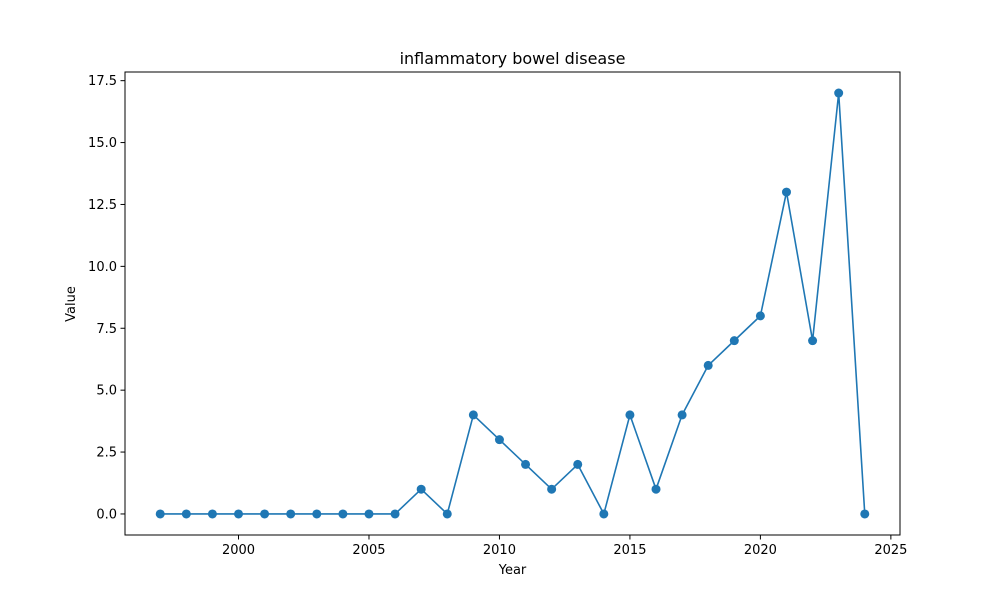 The height and width of the screenshot is (600, 1000). I want to click on x-axis: 2000 2005 2010 2015 2020 2025, so click(564, 546).